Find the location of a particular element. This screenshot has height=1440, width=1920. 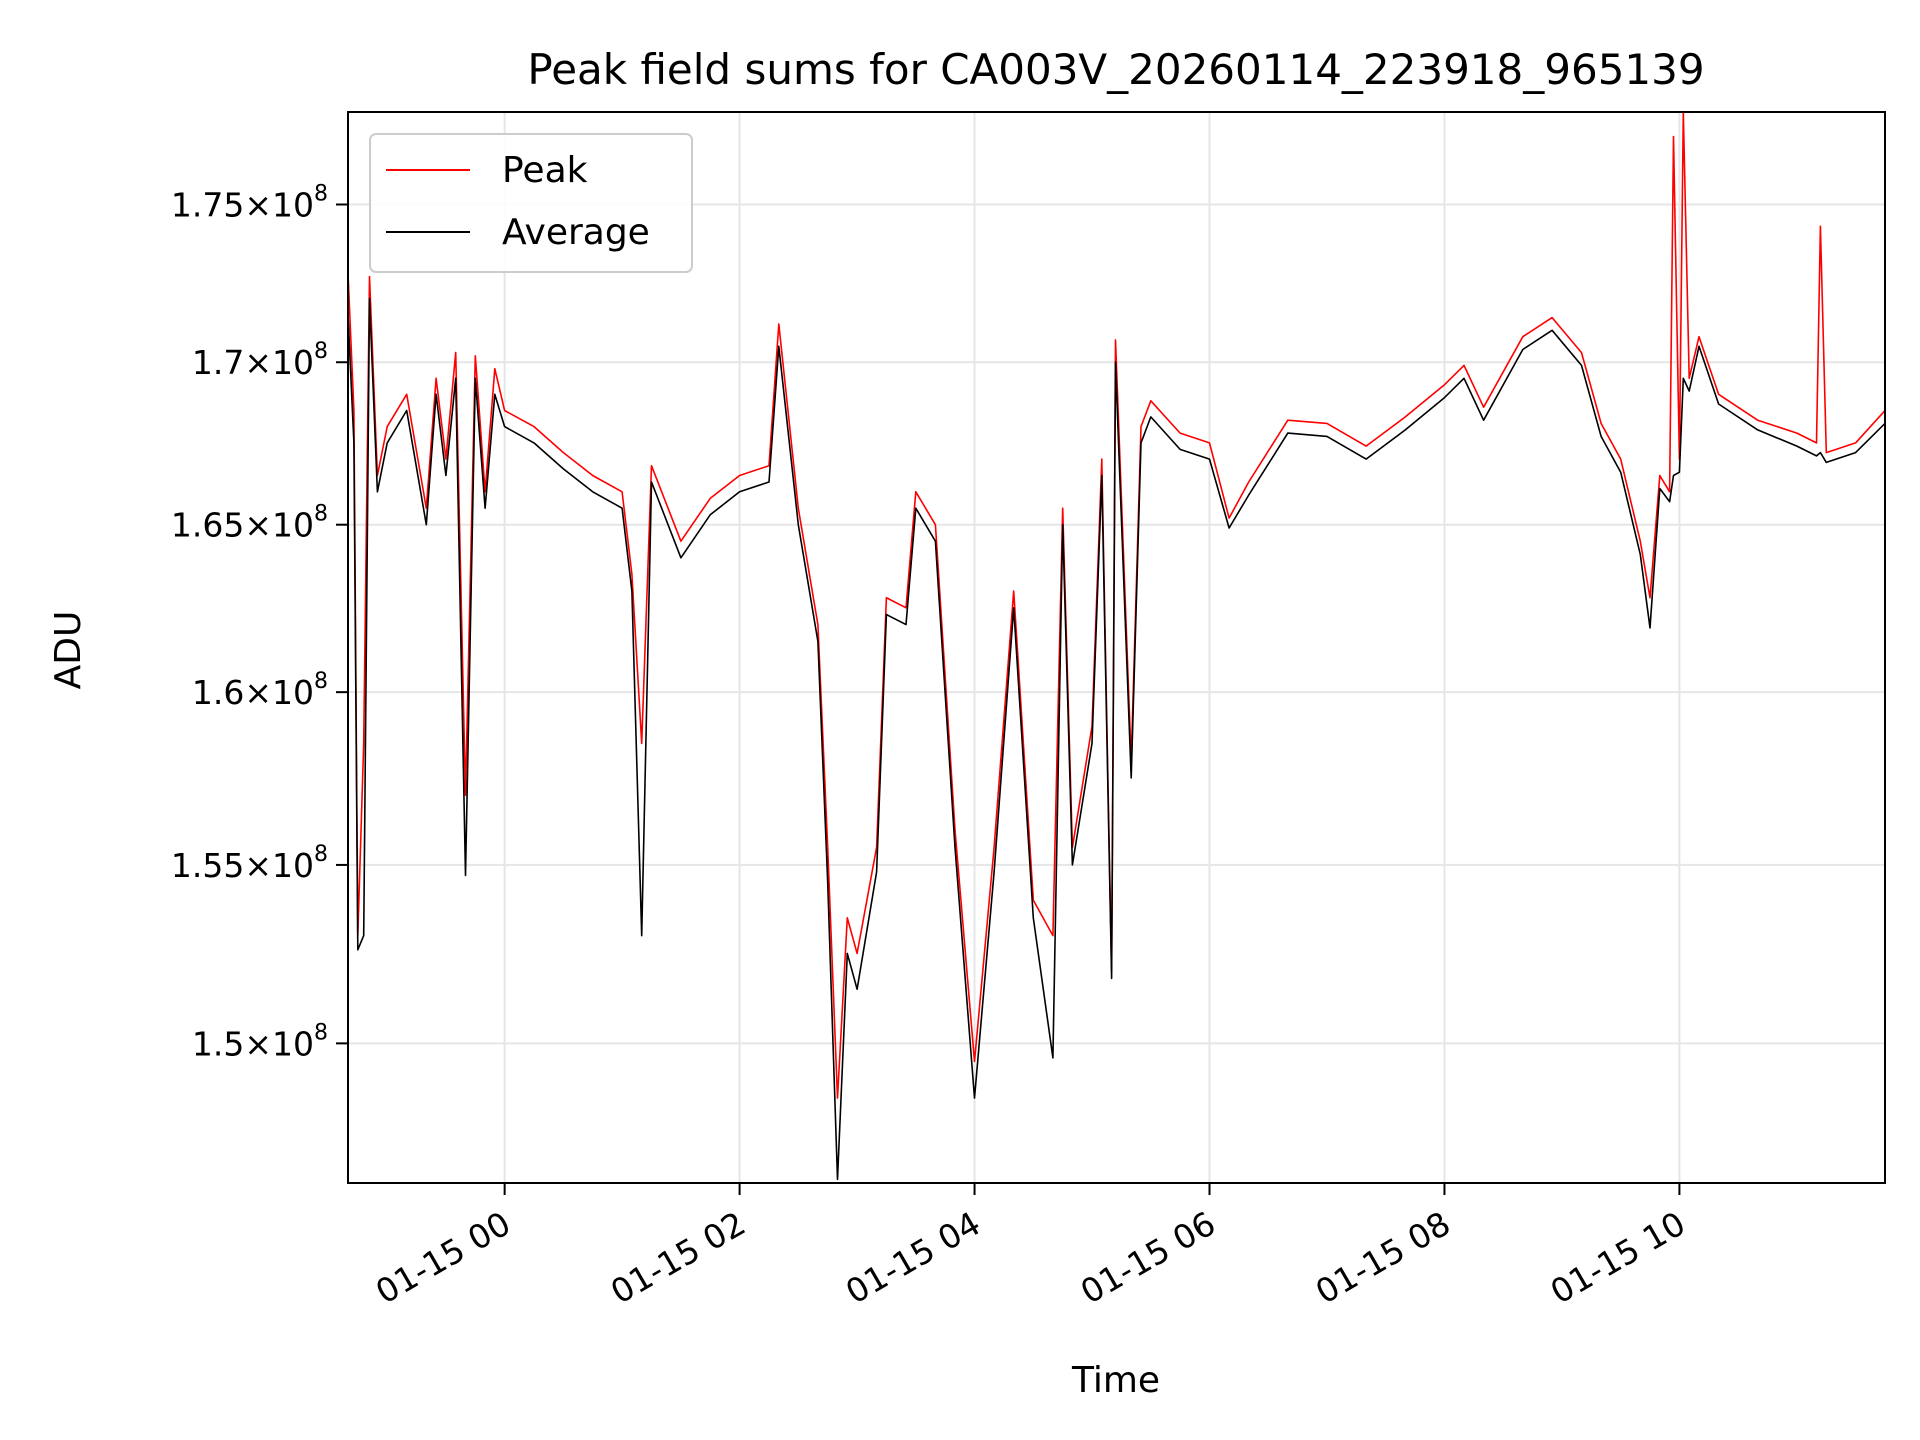

x-axis-label: Time is located at coordinates (1115, 1380).